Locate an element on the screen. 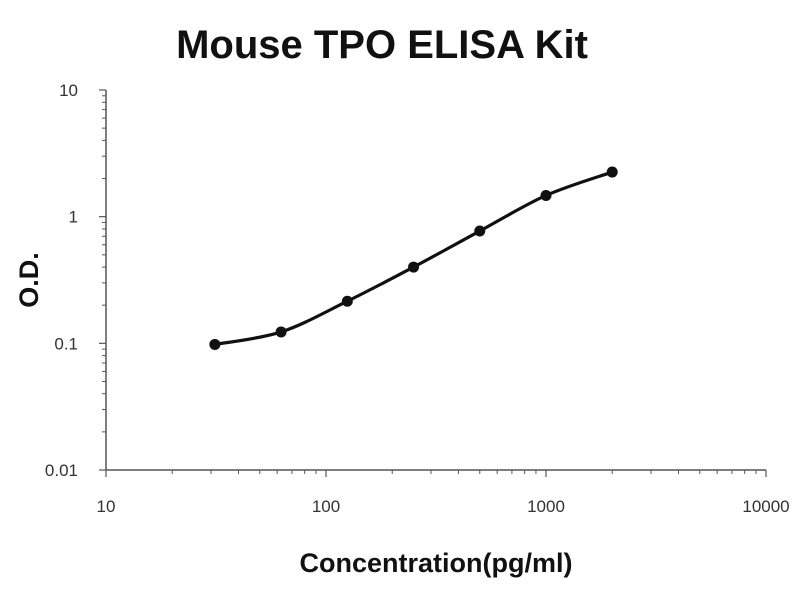  fit-curve is located at coordinates (413, 258).